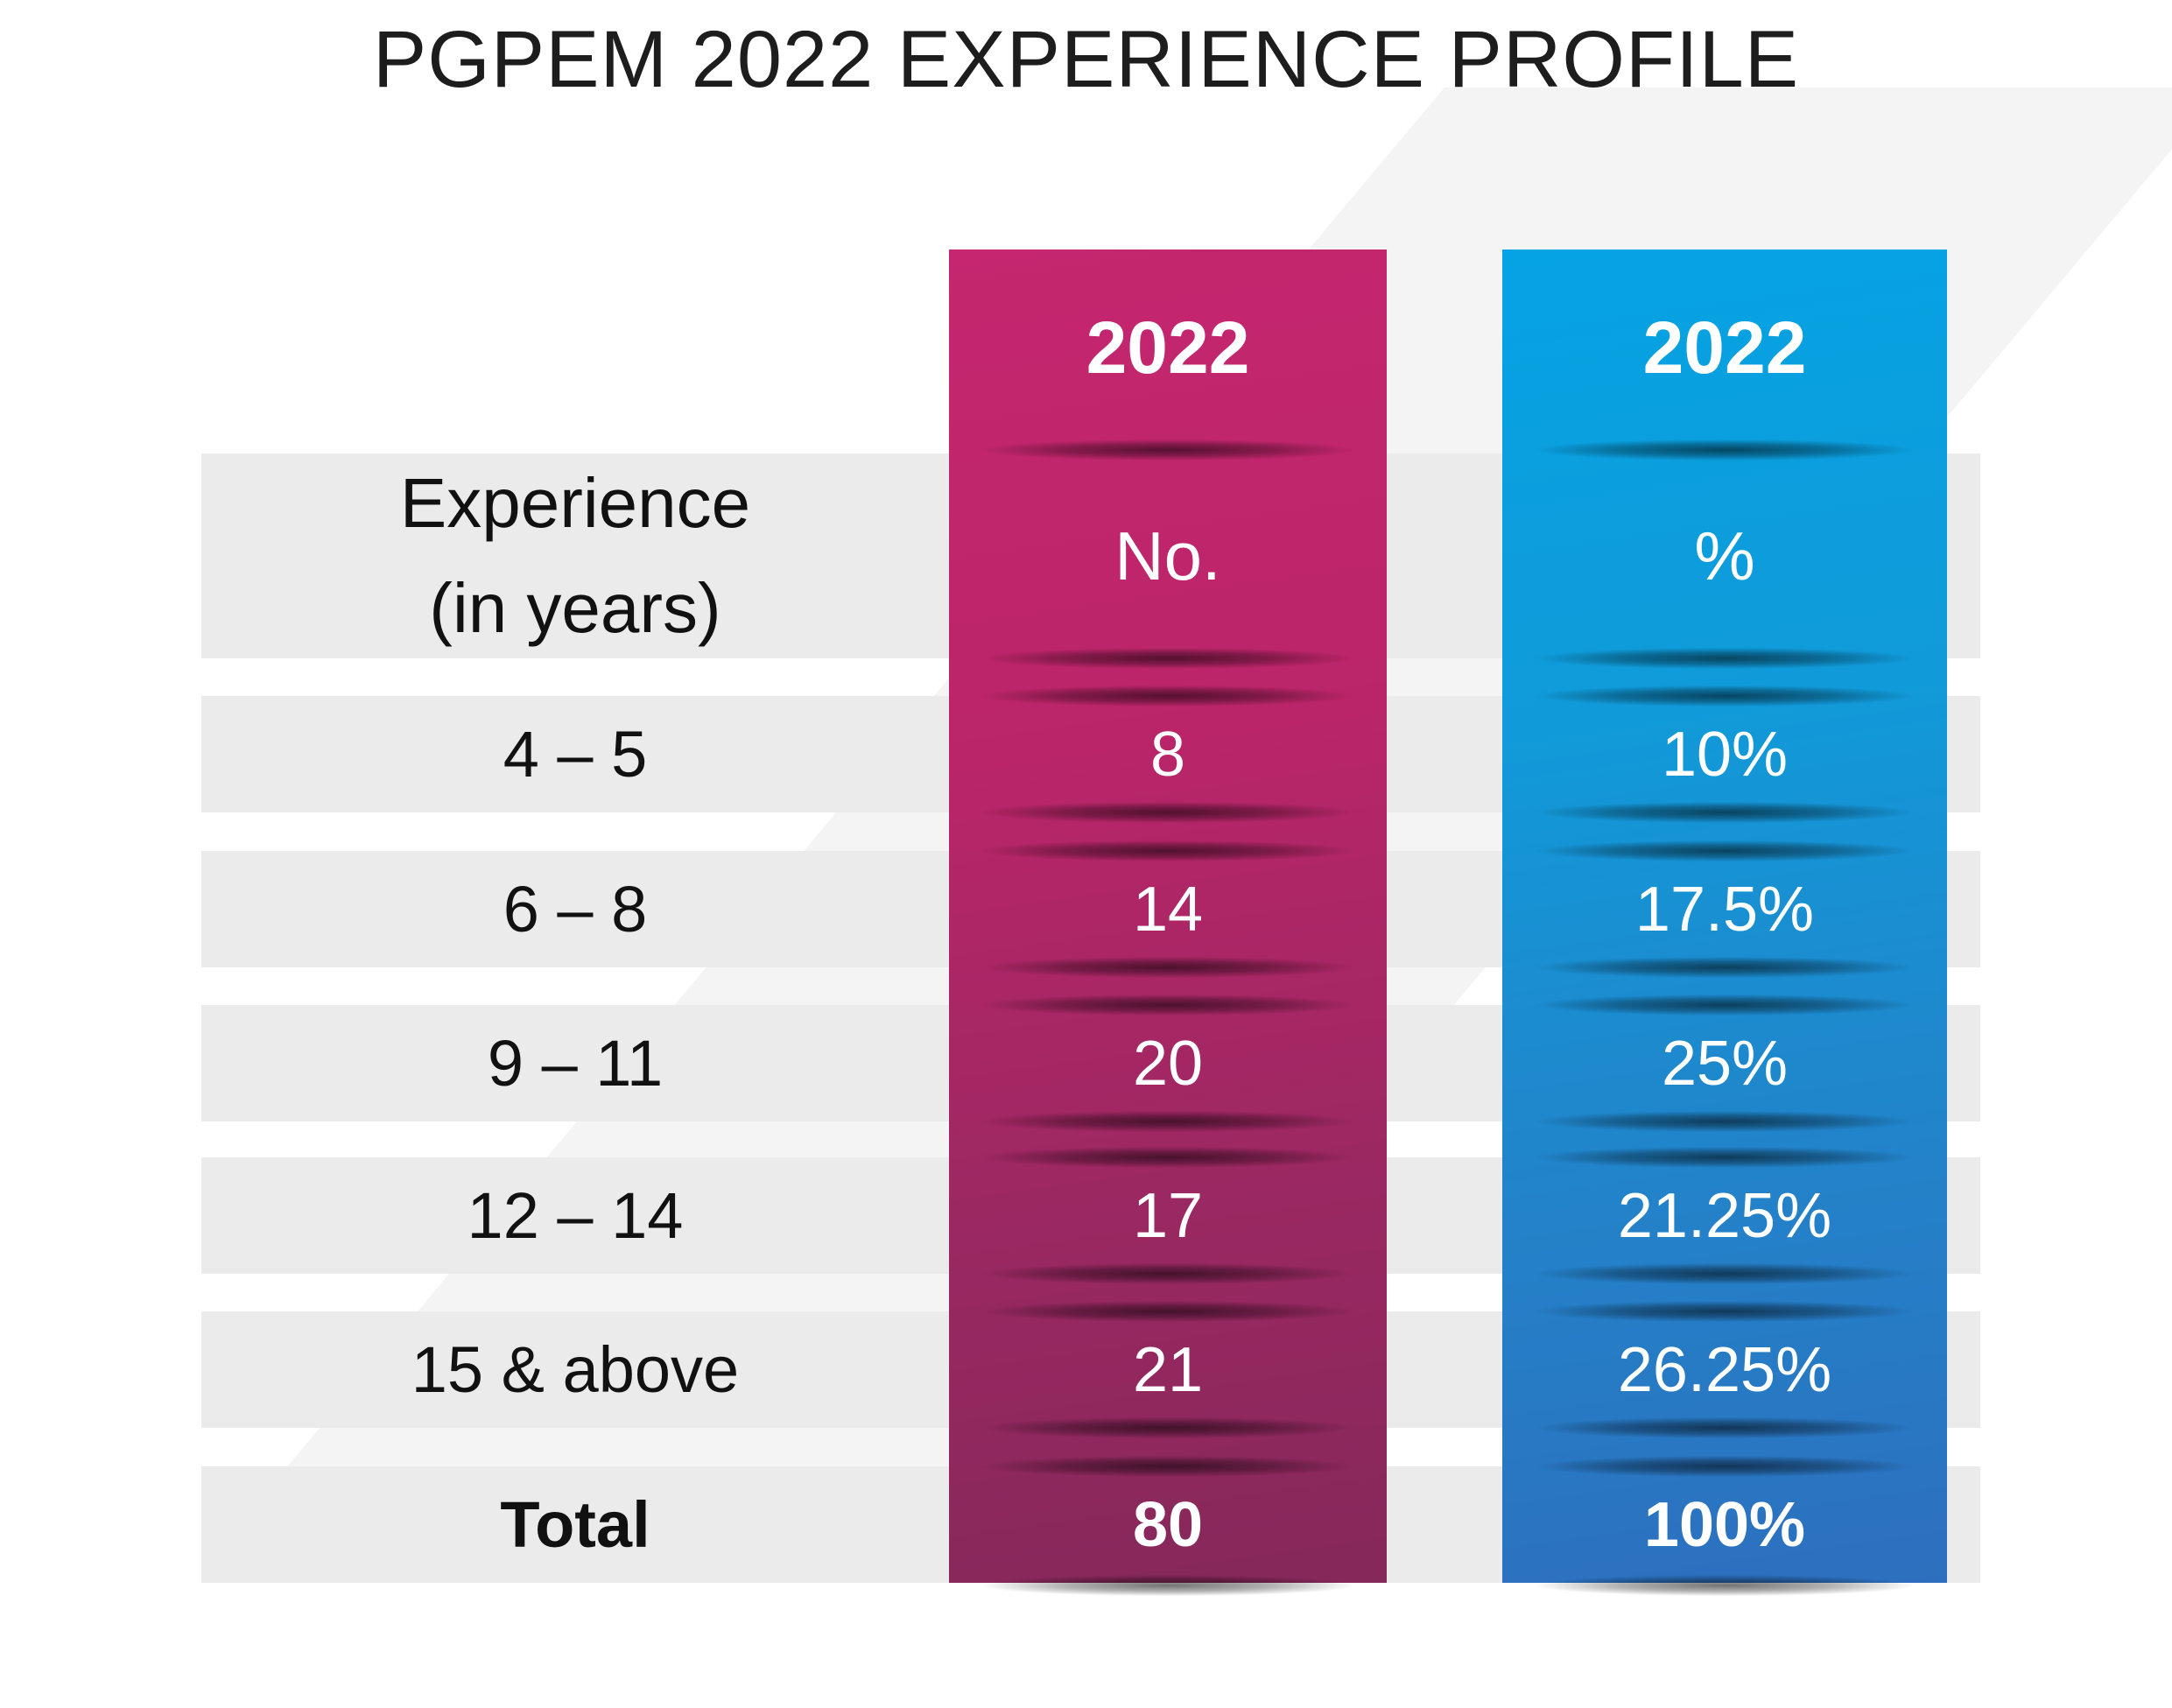  What do you see at coordinates (576, 1063) in the screenshot?
I see `row-label: 9 – 11` at bounding box center [576, 1063].